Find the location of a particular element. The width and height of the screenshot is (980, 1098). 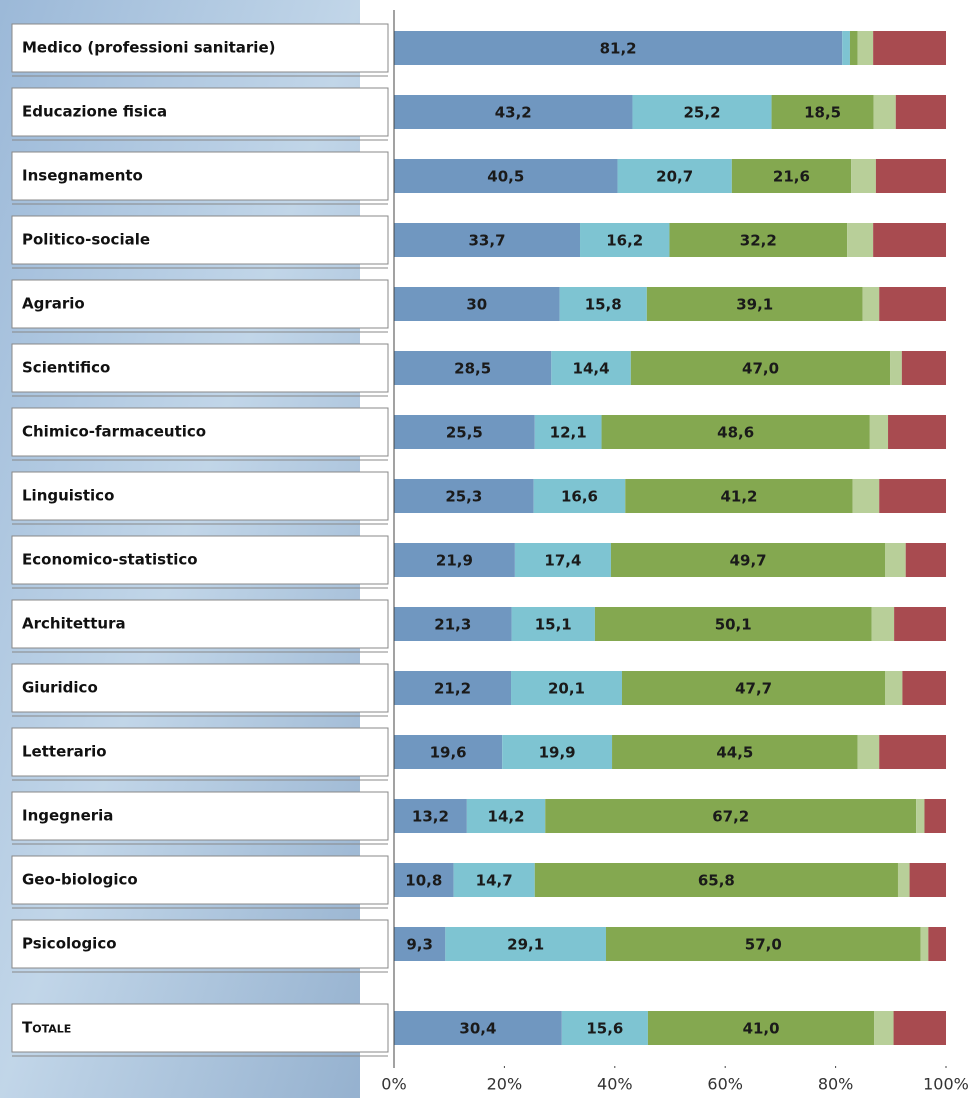

data-label: 16,6 is located at coordinates (579, 497).